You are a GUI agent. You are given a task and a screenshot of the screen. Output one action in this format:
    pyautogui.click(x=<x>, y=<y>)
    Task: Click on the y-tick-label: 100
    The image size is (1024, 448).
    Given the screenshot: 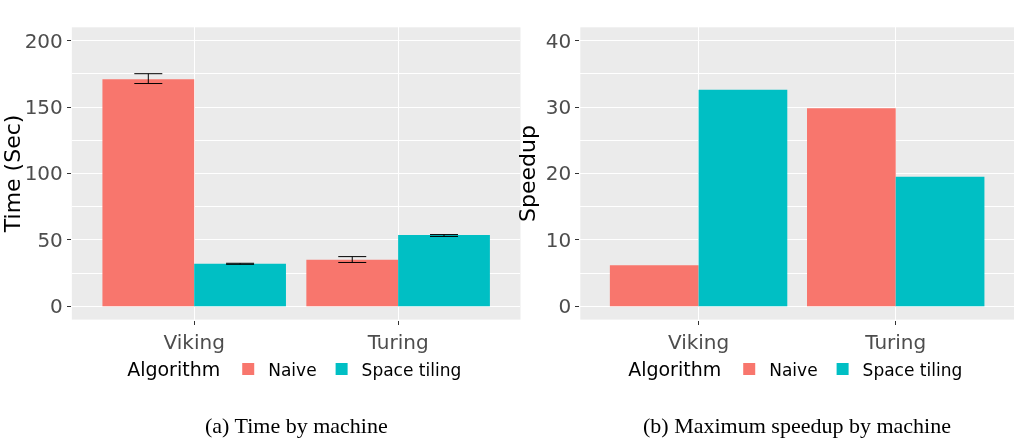 What is the action you would take?
    pyautogui.click(x=43, y=173)
    